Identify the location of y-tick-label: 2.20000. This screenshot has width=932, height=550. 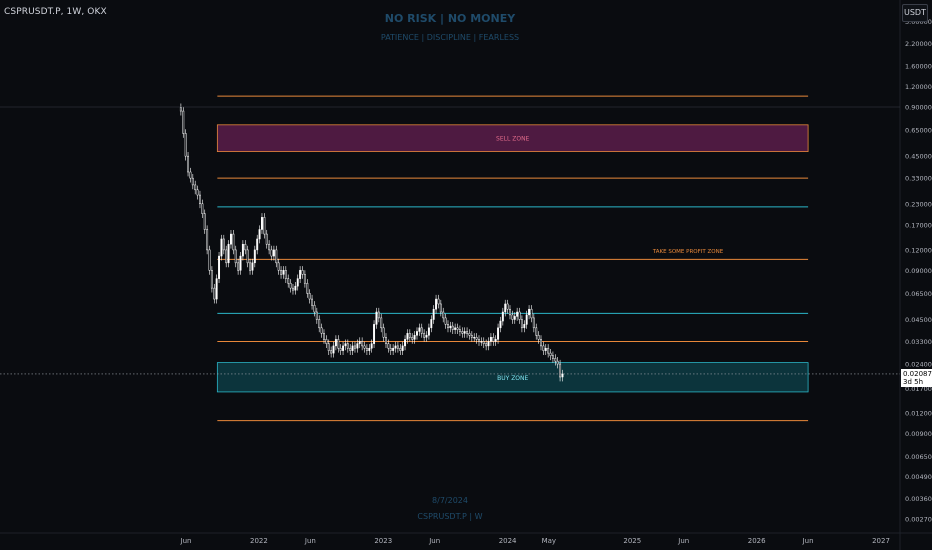
(918, 44).